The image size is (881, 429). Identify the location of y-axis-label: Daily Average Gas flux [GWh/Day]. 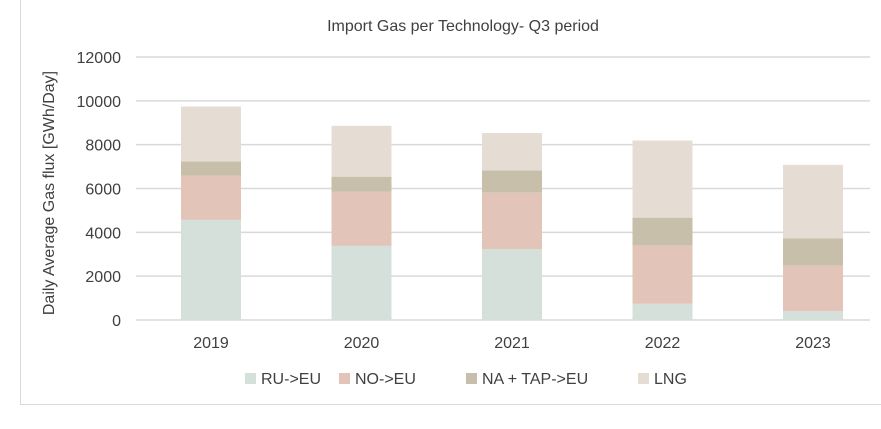
(49, 193).